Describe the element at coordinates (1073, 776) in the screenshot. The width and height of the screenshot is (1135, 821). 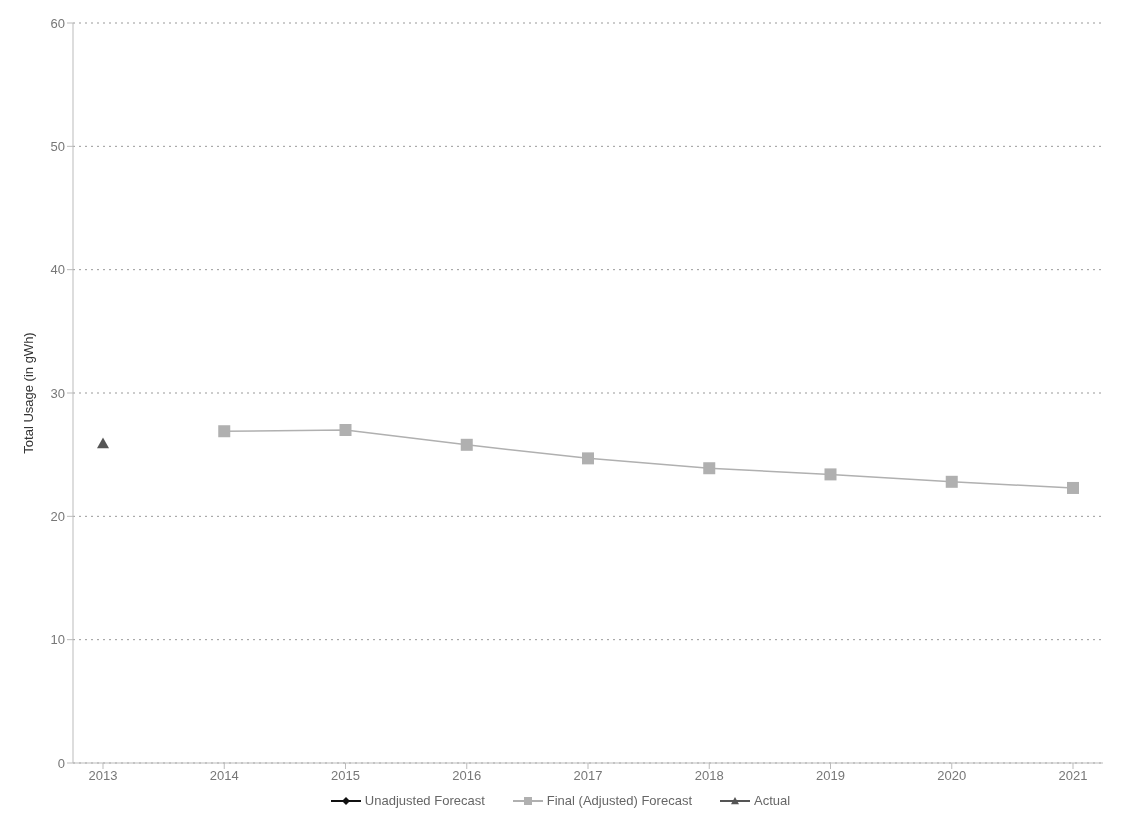
I see `x-tick-label: 2021` at that location.